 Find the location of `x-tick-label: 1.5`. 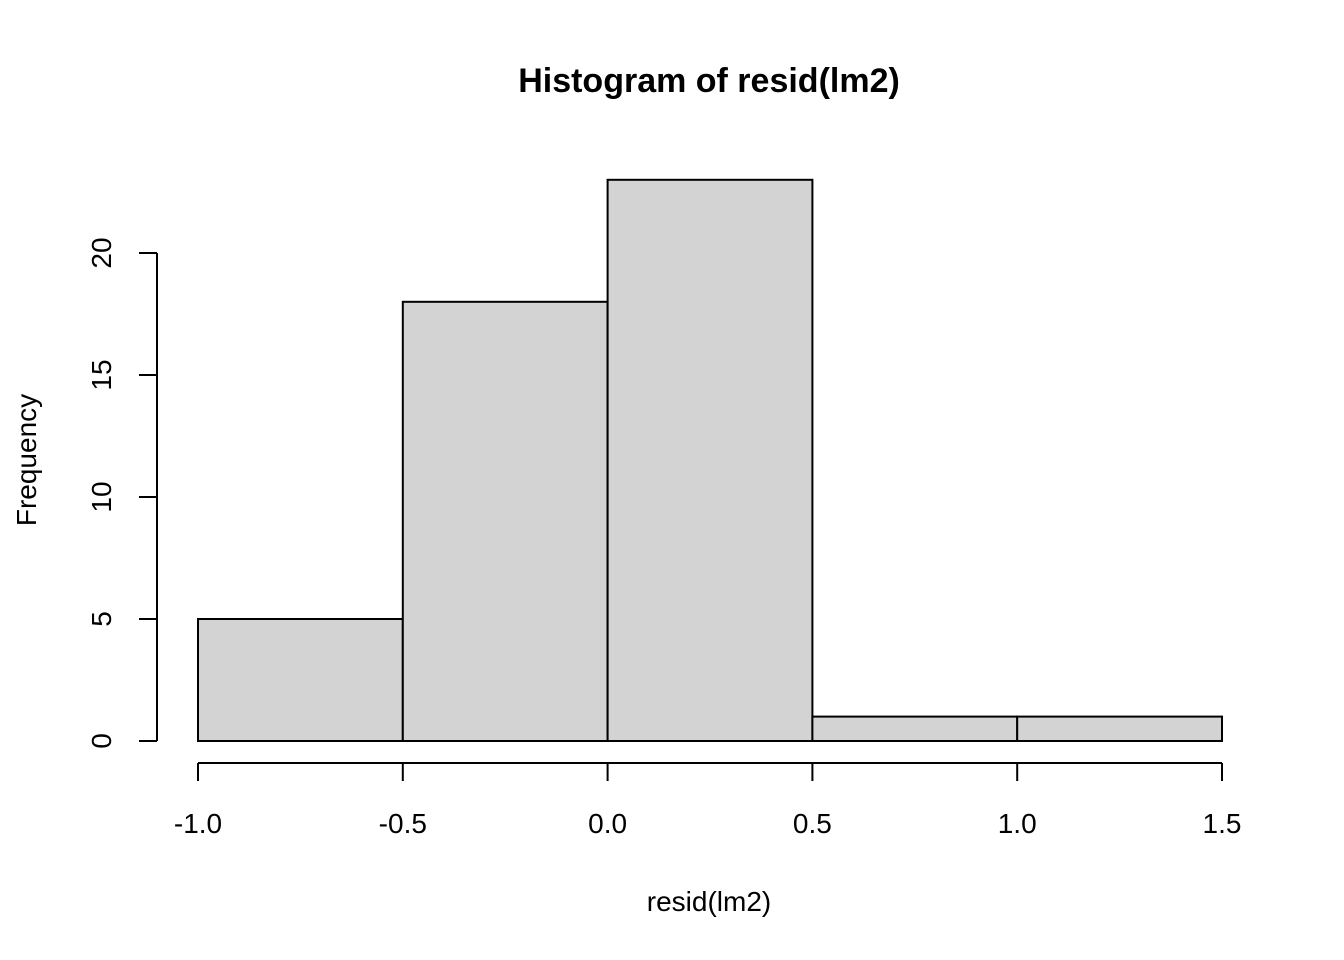

x-tick-label: 1.5 is located at coordinates (1222, 823).